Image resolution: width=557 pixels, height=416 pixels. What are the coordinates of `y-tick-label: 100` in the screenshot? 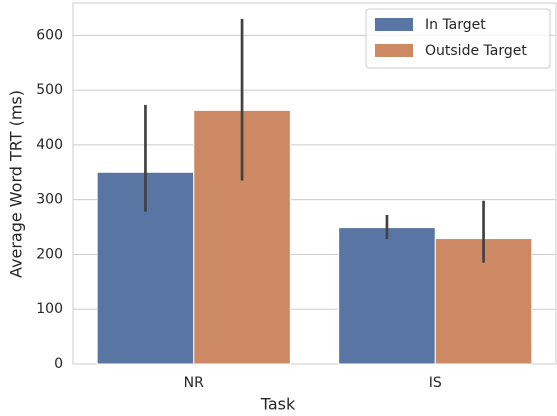 It's located at (49, 309).